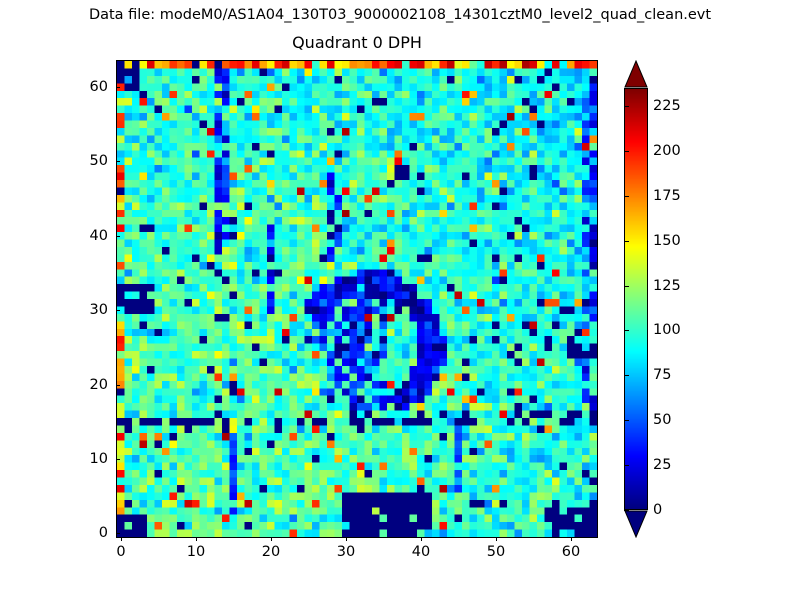 This screenshot has height=600, width=800. What do you see at coordinates (571, 552) in the screenshot?
I see `x-tick-label: 60` at bounding box center [571, 552].